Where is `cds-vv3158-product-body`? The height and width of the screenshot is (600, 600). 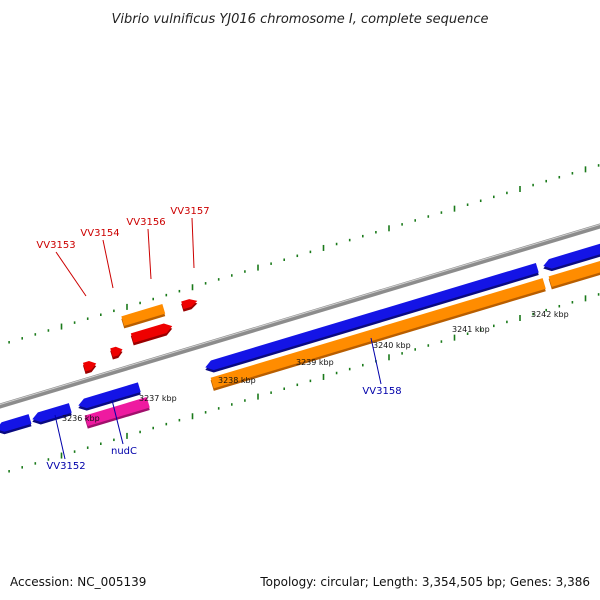 cds-vv3158-product-body is located at coordinates (378, 333).